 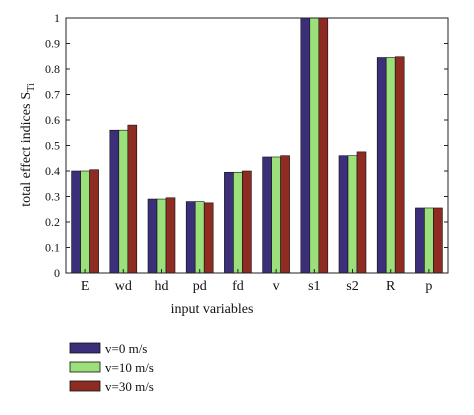 I want to click on x-axis-label: input variables, so click(x=212, y=309).